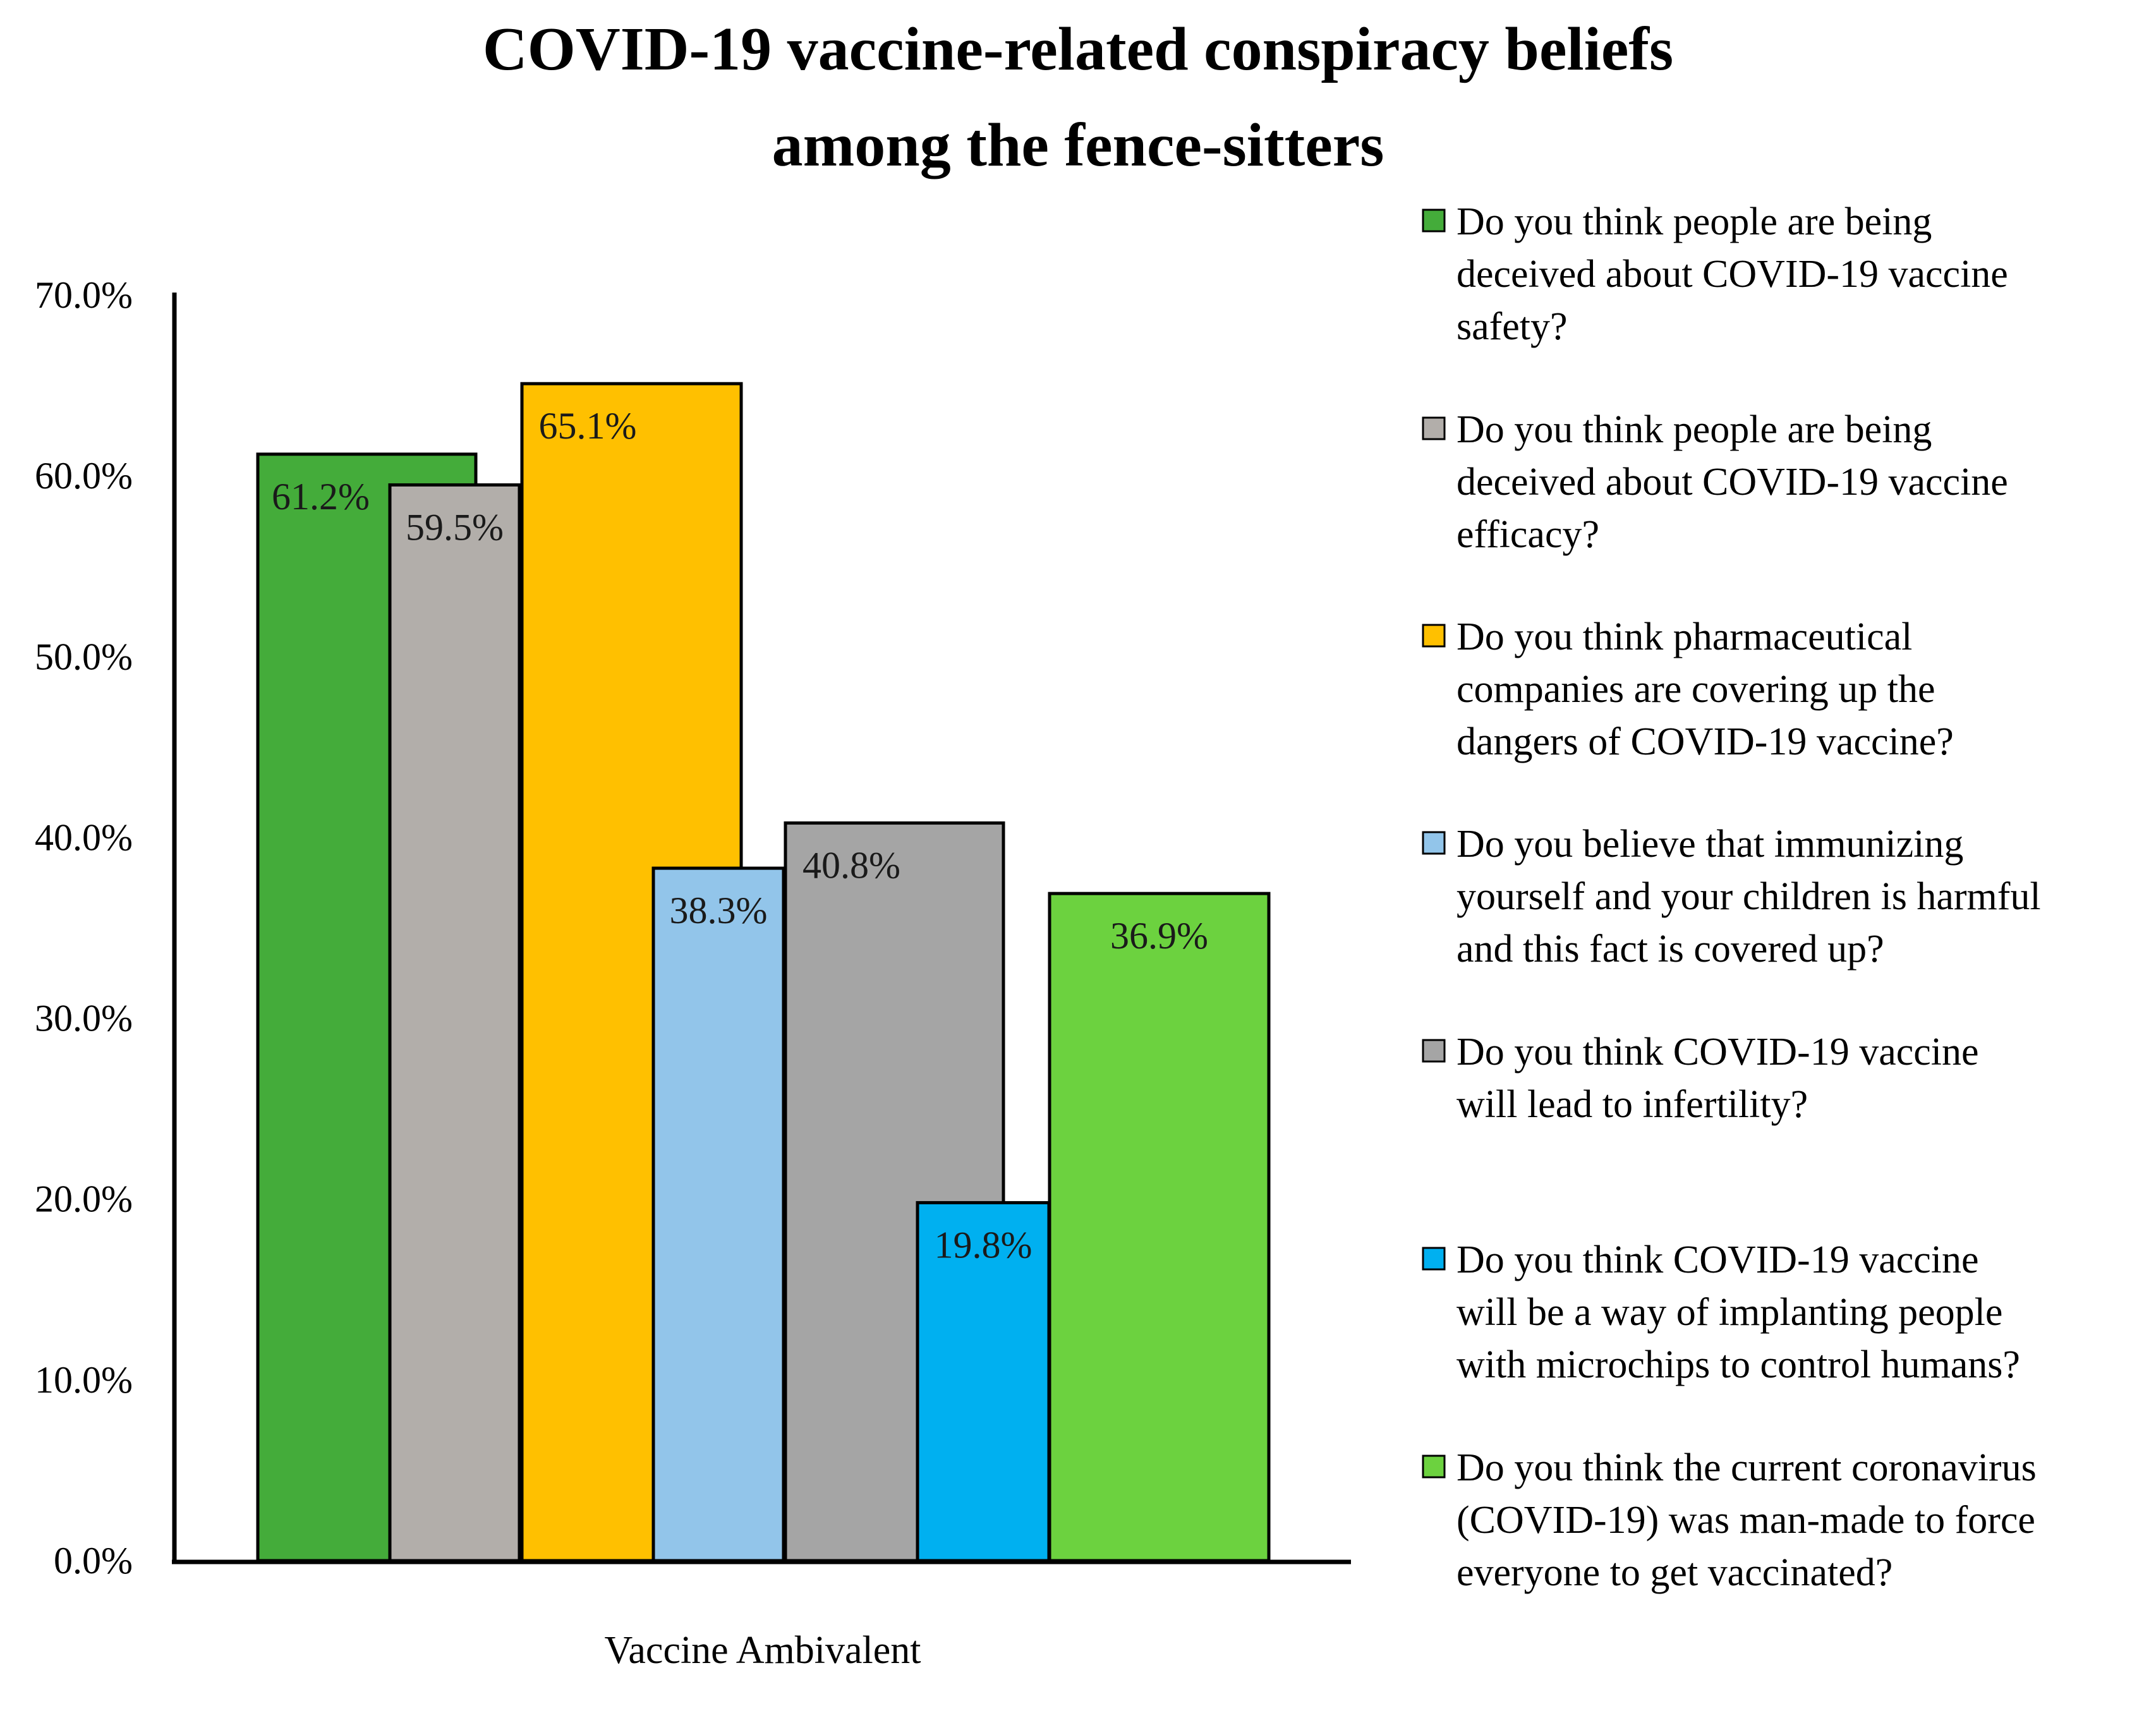 The image size is (2156, 1730). Describe the element at coordinates (84, 656) in the screenshot. I see `y-tick-label: 50.0%` at that location.